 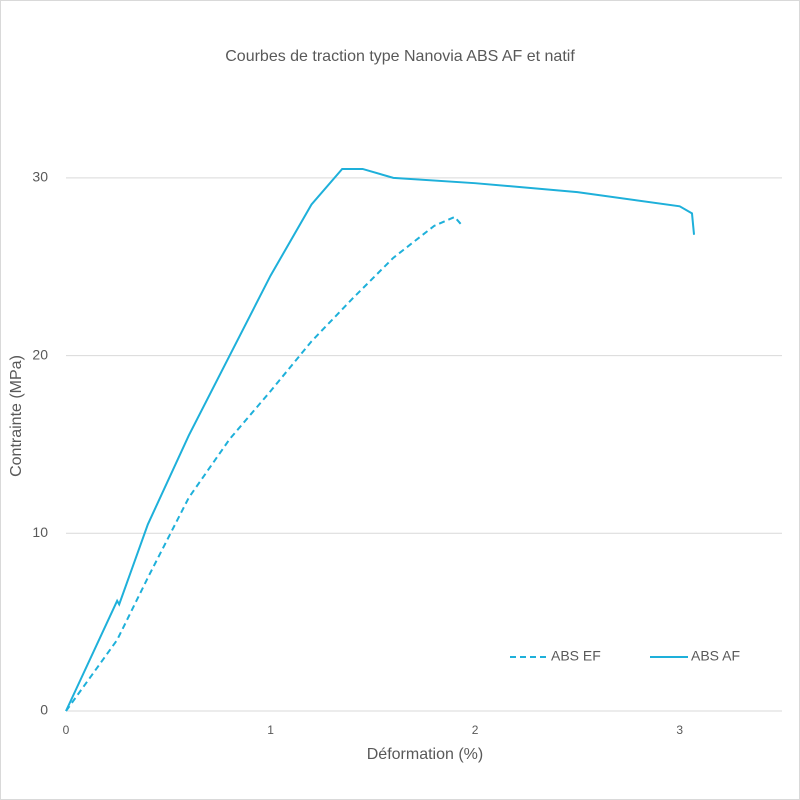 I want to click on x-tick-label: 3, so click(x=679, y=730).